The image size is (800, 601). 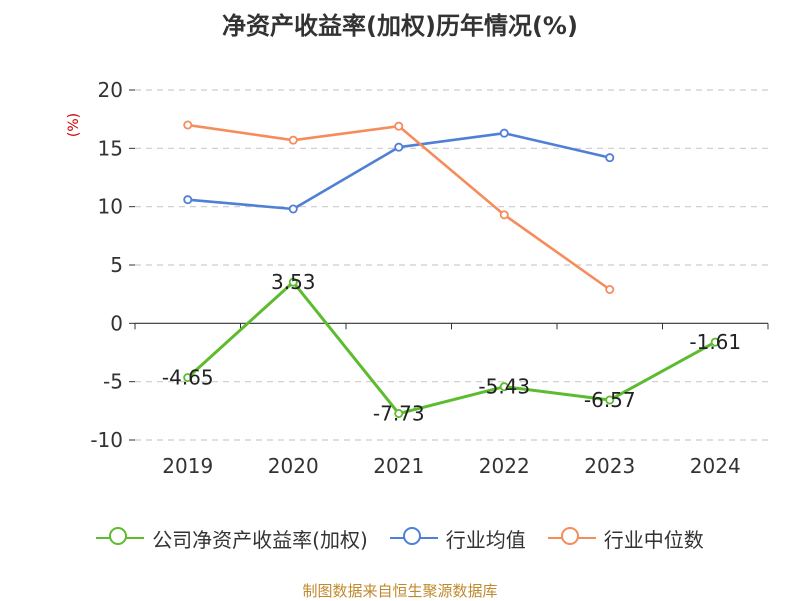 I want to click on x-tick-label: 2024, so click(x=715, y=466).